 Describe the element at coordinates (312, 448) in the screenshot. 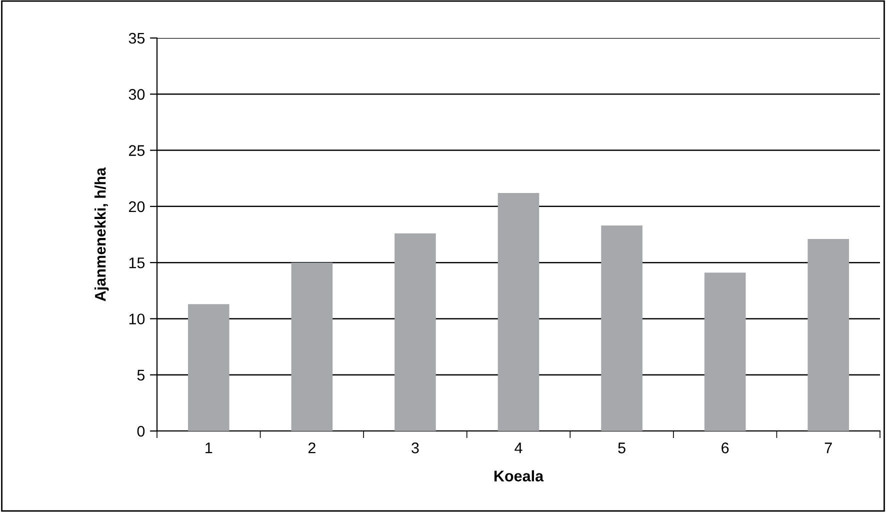

I see `x-tick-label: 2` at that location.